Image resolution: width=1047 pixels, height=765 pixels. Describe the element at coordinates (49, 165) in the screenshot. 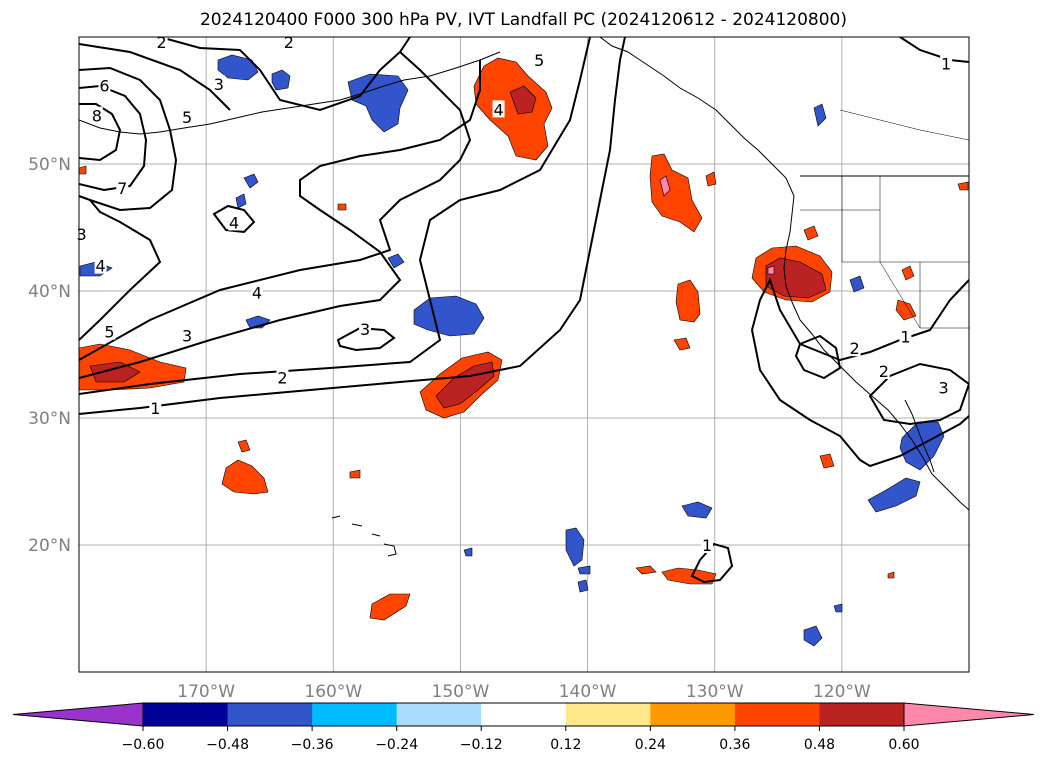

I see `lat-tick-label: 50°N` at that location.